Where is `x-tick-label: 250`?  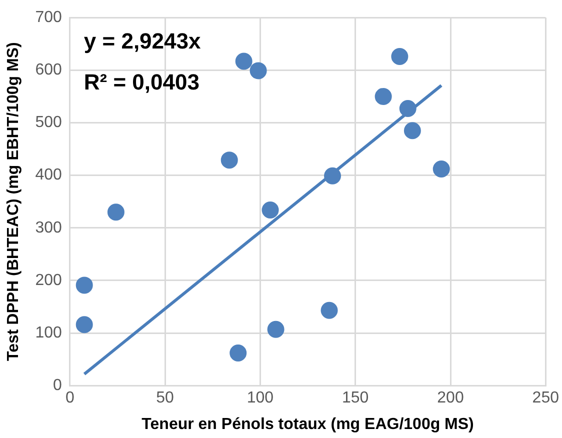 x-tick-label: 250 is located at coordinates (546, 398).